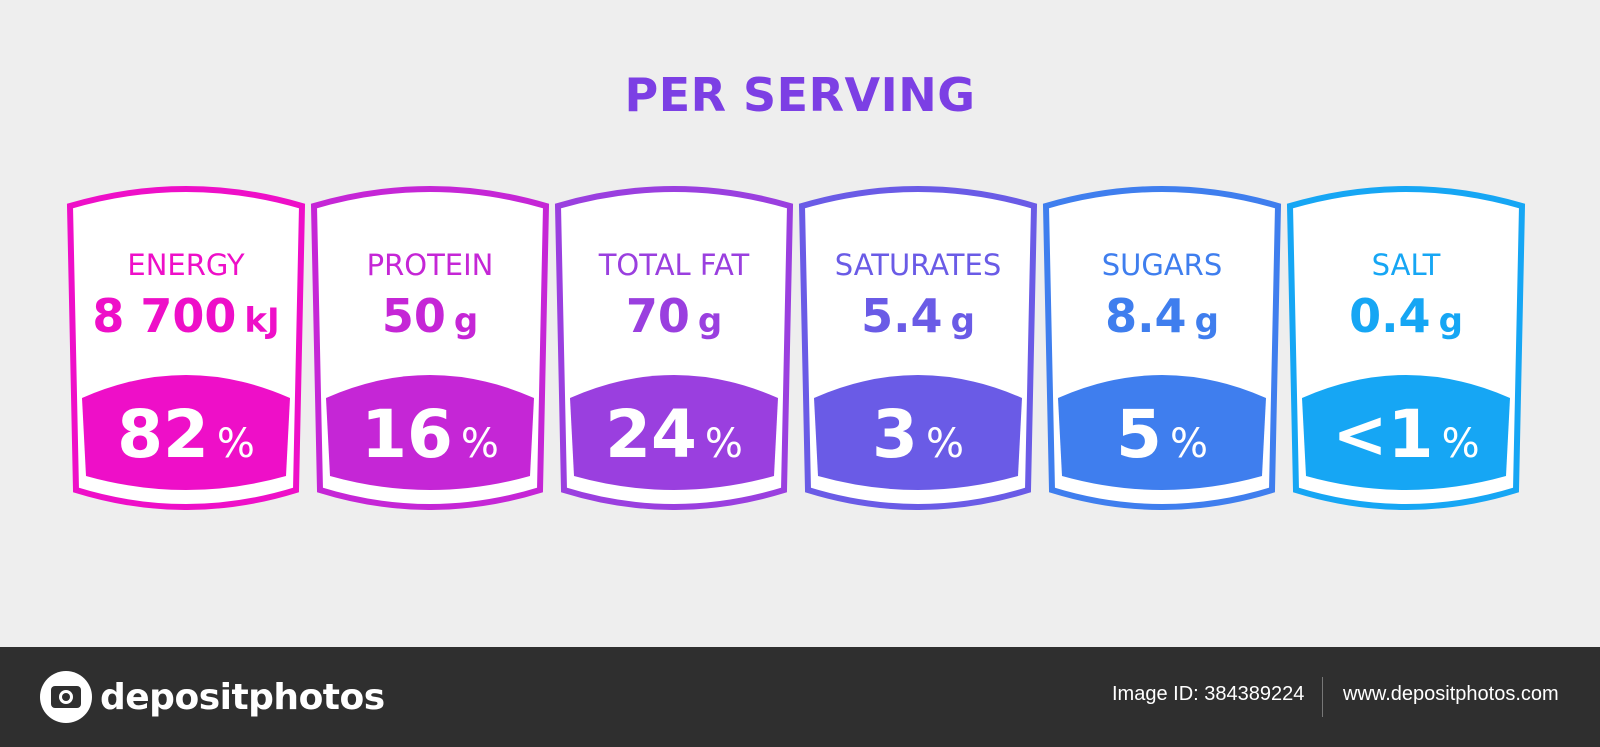 This screenshot has width=1600, height=747. Describe the element at coordinates (1383, 434) in the screenshot. I see `percent-number: <1` at that location.